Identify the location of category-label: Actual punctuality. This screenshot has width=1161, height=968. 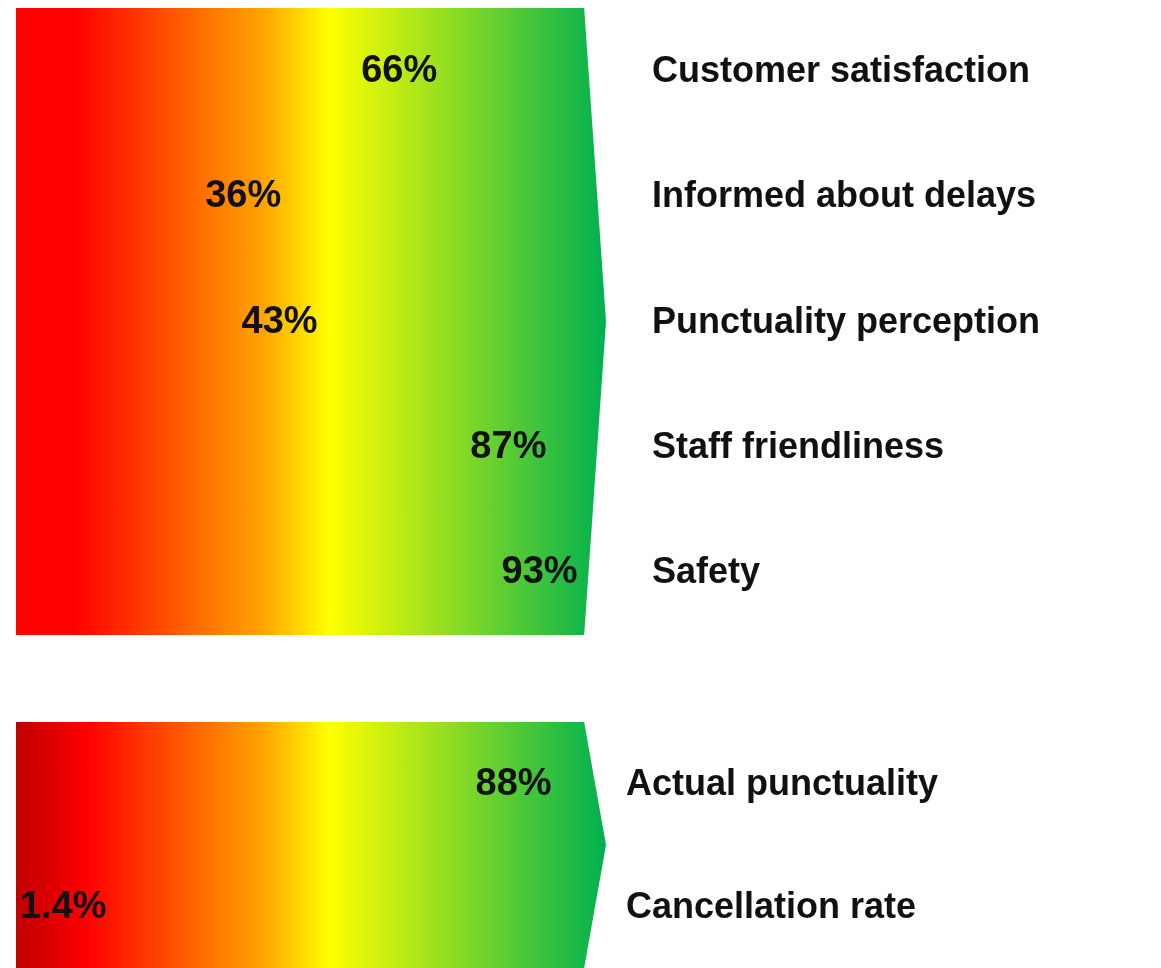
(782, 782).